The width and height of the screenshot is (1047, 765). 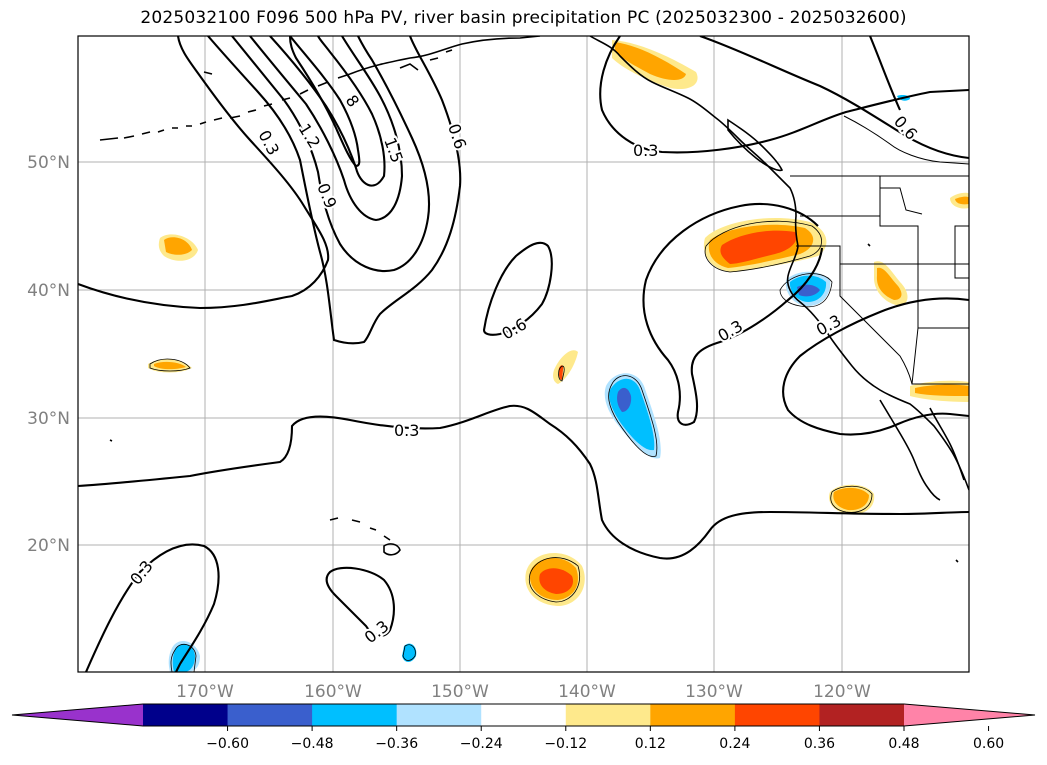 I want to click on pv-contour-0.6-west, so click(x=334, y=190).